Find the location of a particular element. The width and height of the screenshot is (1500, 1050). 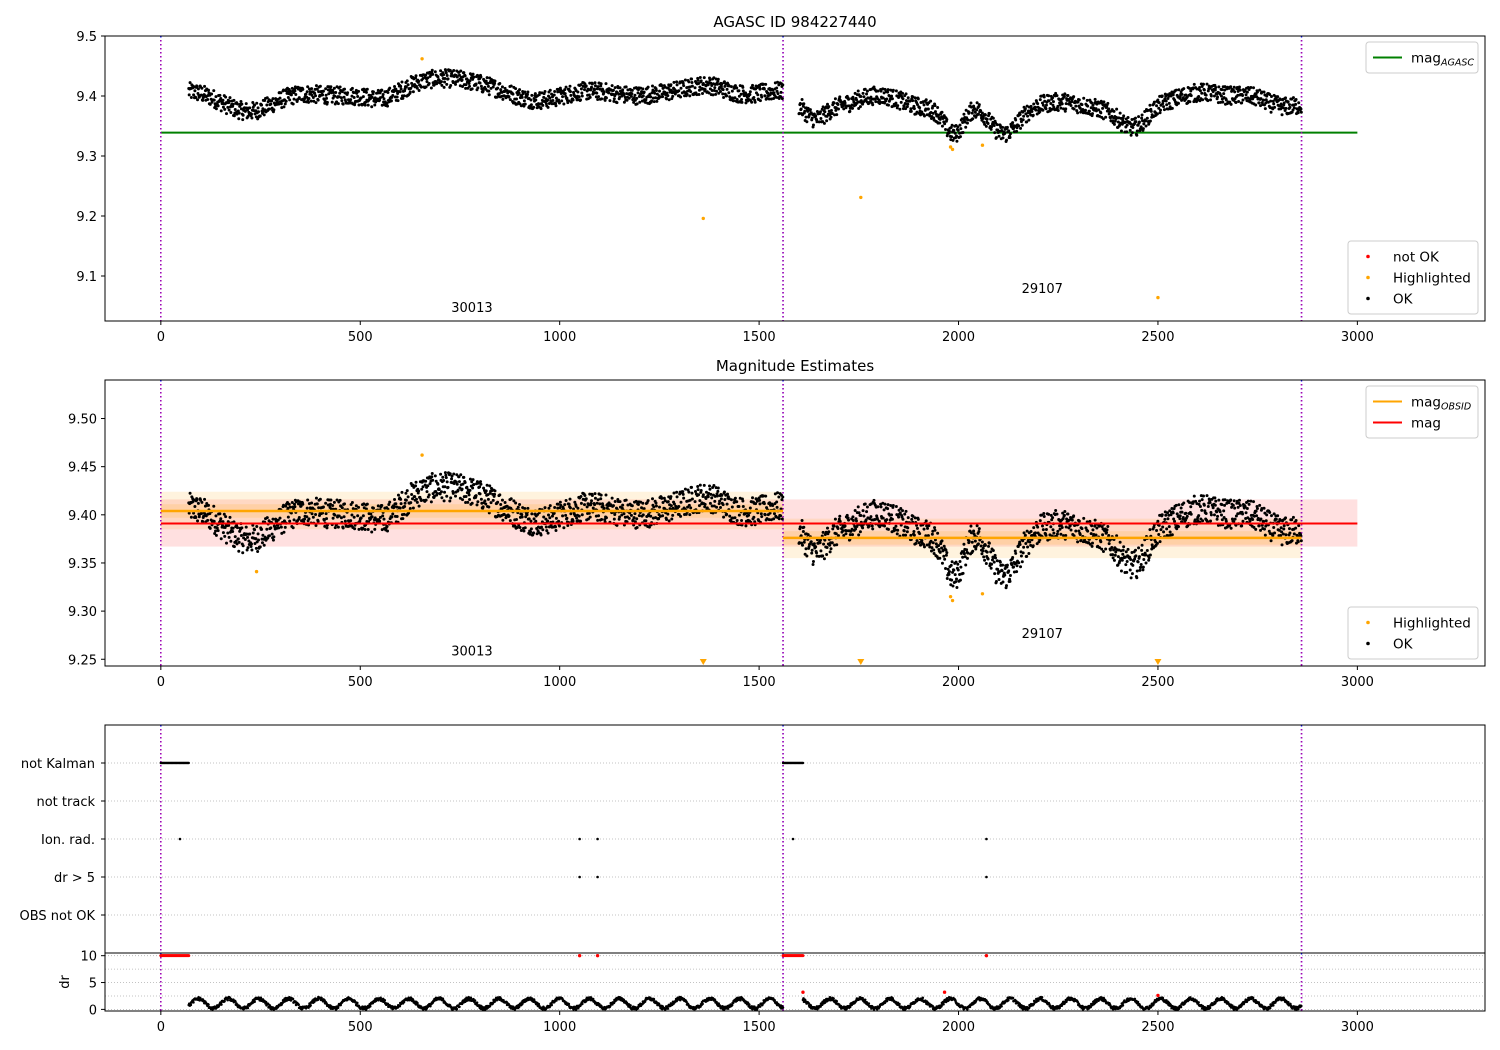

legend-label-subscript: AGASC is located at coordinates (1457, 63).